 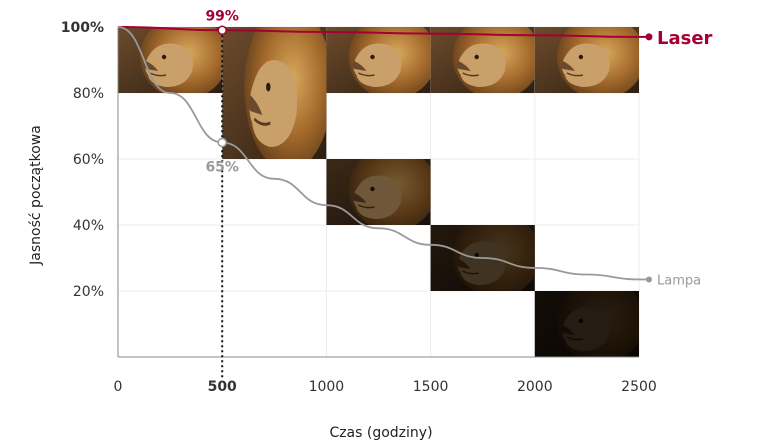 What do you see at coordinates (535, 387) in the screenshot?
I see `x-tick-label: 2000` at bounding box center [535, 387].